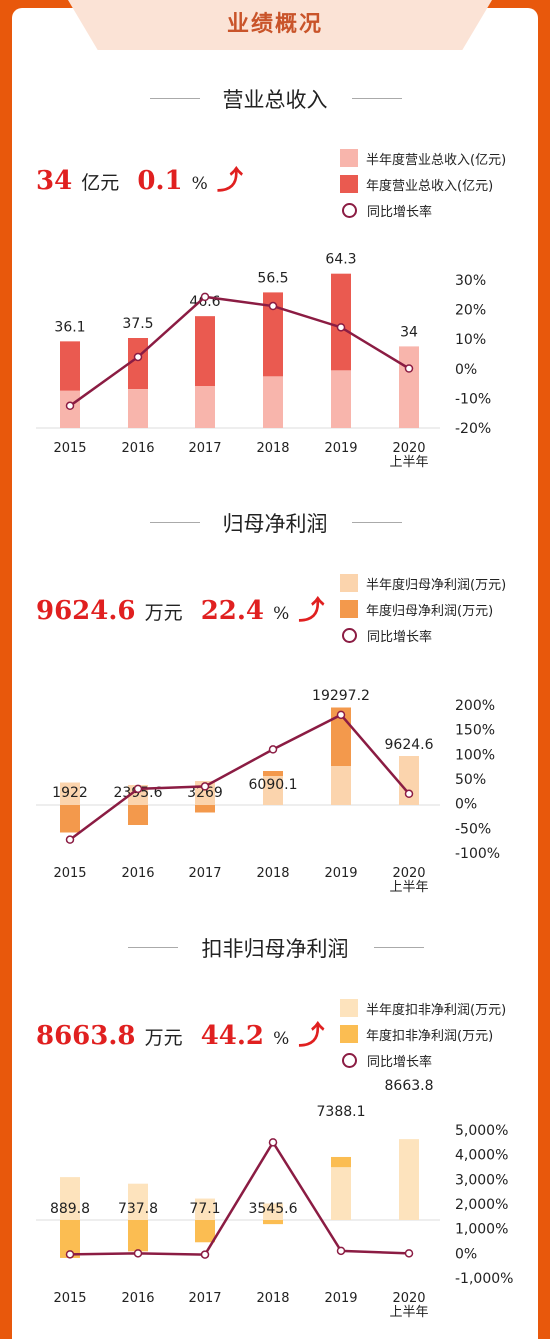 This screenshot has height=1339, width=550. I want to click on y-tick-label-right: 5,000%, so click(481, 1131).